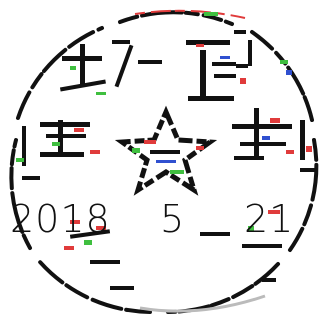 The height and width of the screenshot is (320, 327). I want to click on seal-text-right, so click(274, 140).